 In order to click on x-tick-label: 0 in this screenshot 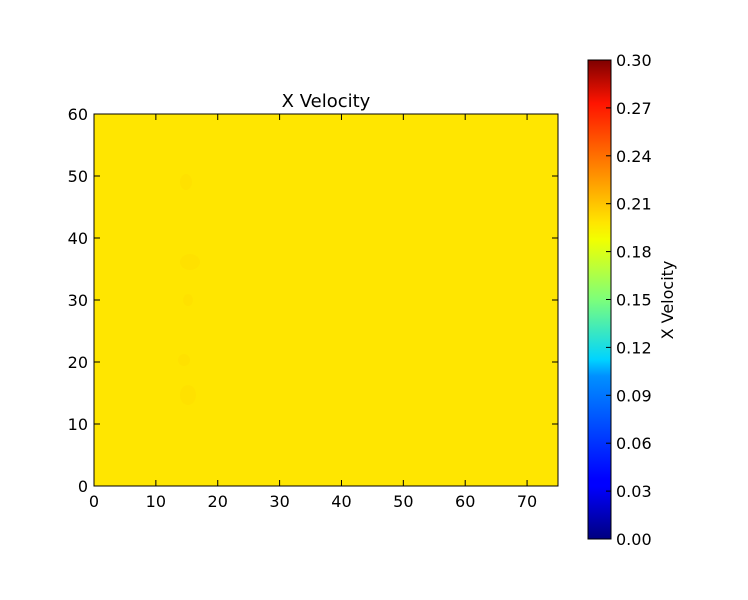, I will do `click(94, 501)`.